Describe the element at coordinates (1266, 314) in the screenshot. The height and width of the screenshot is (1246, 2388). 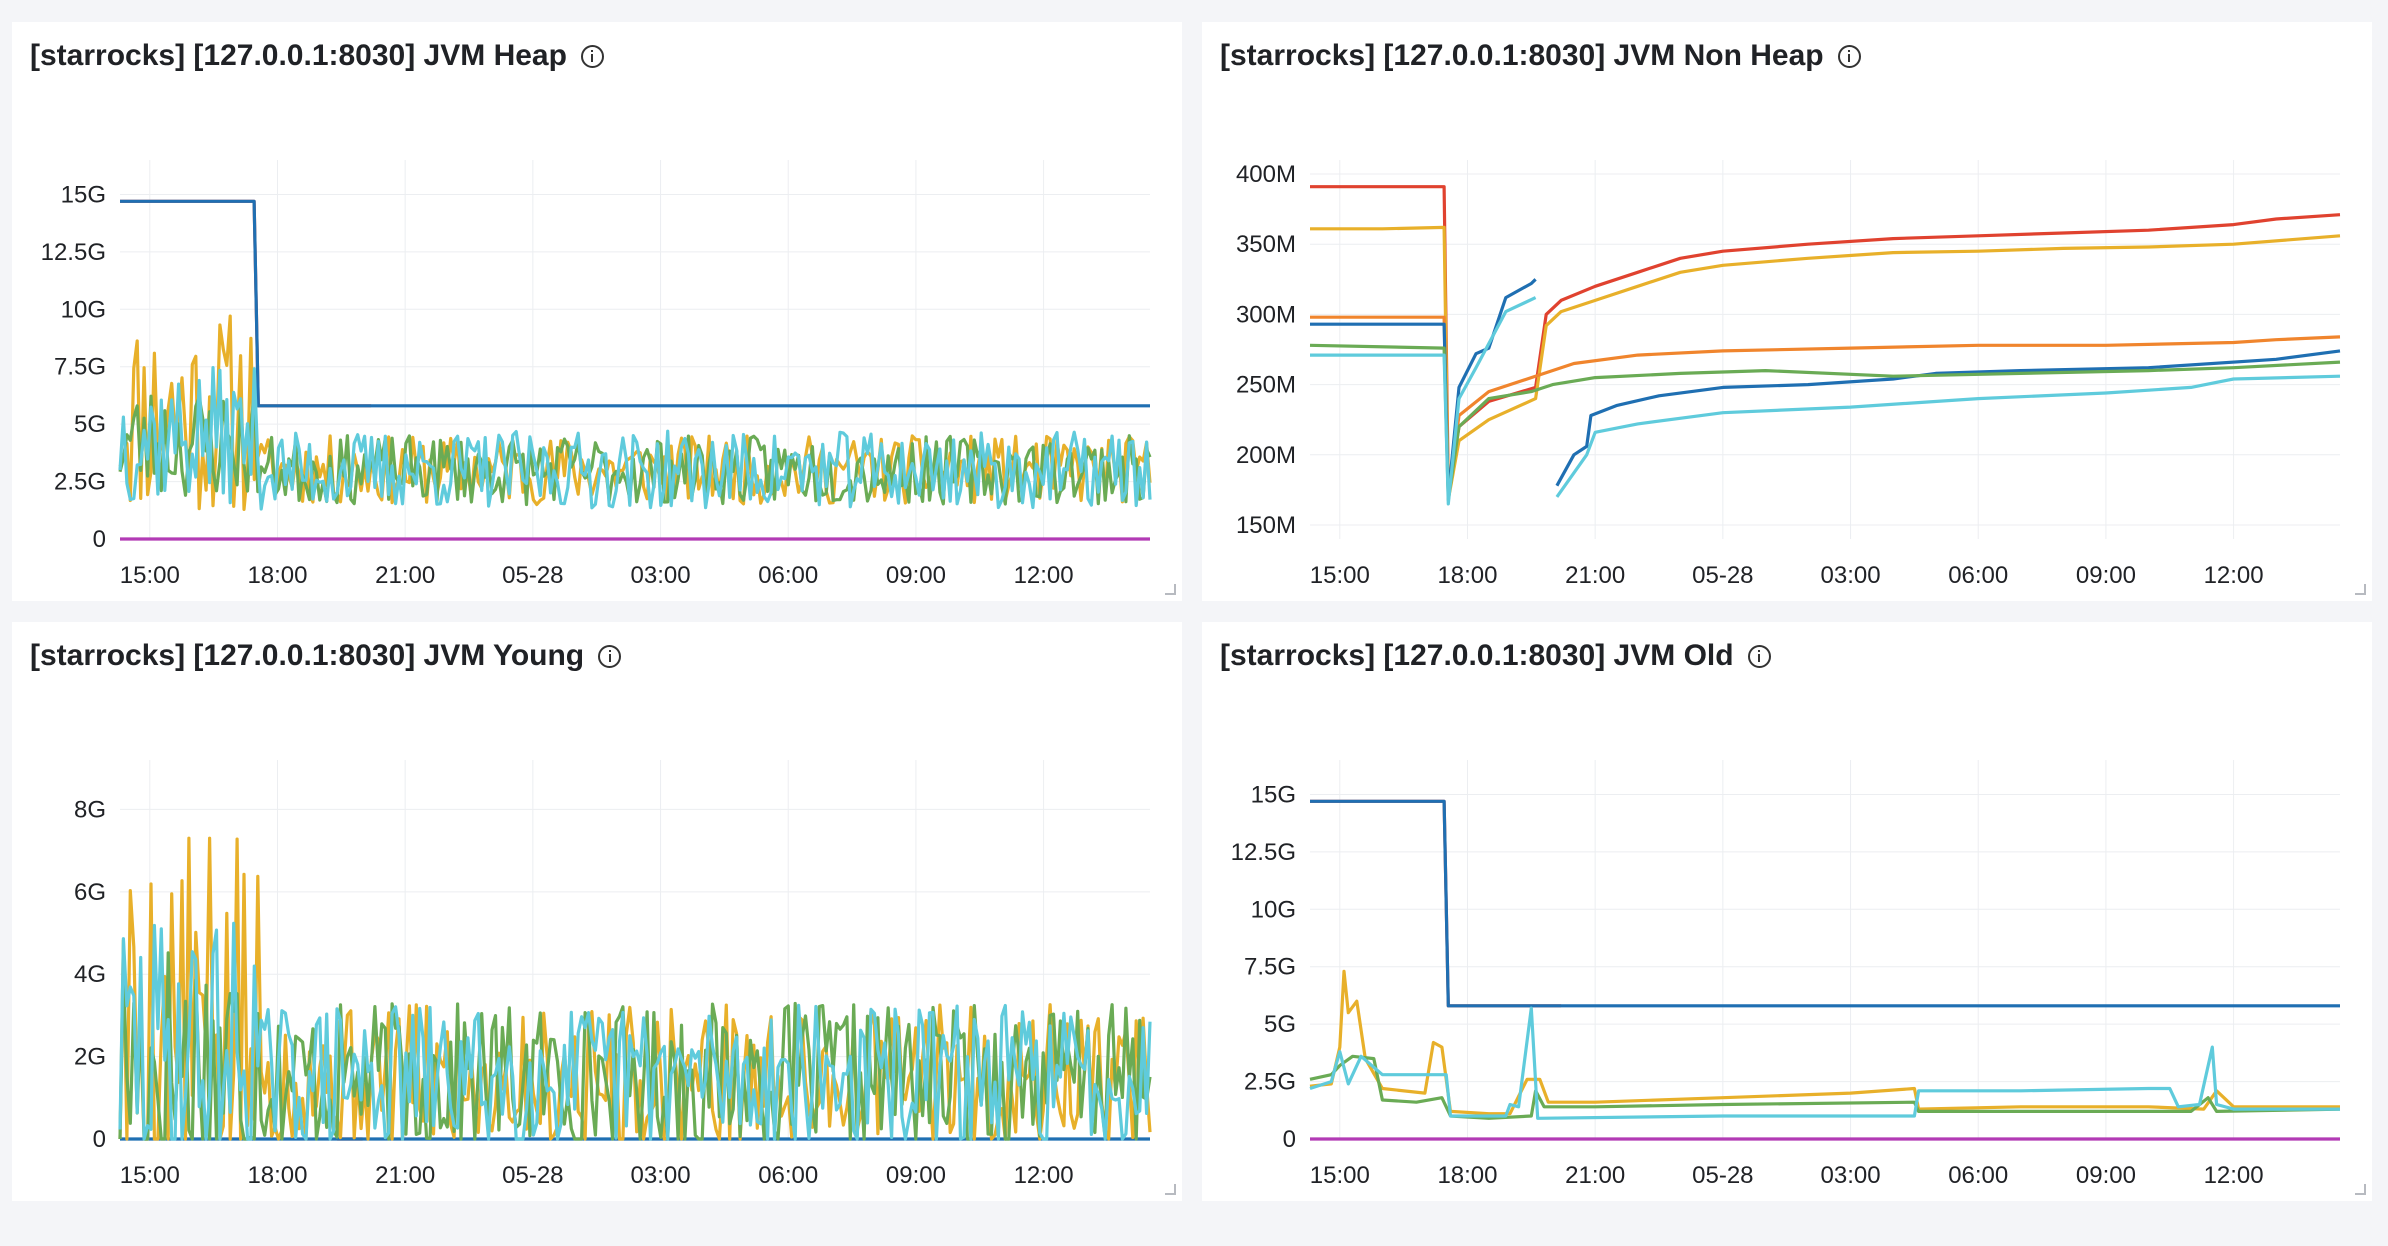
I see `y-tick-label: 300M` at that location.